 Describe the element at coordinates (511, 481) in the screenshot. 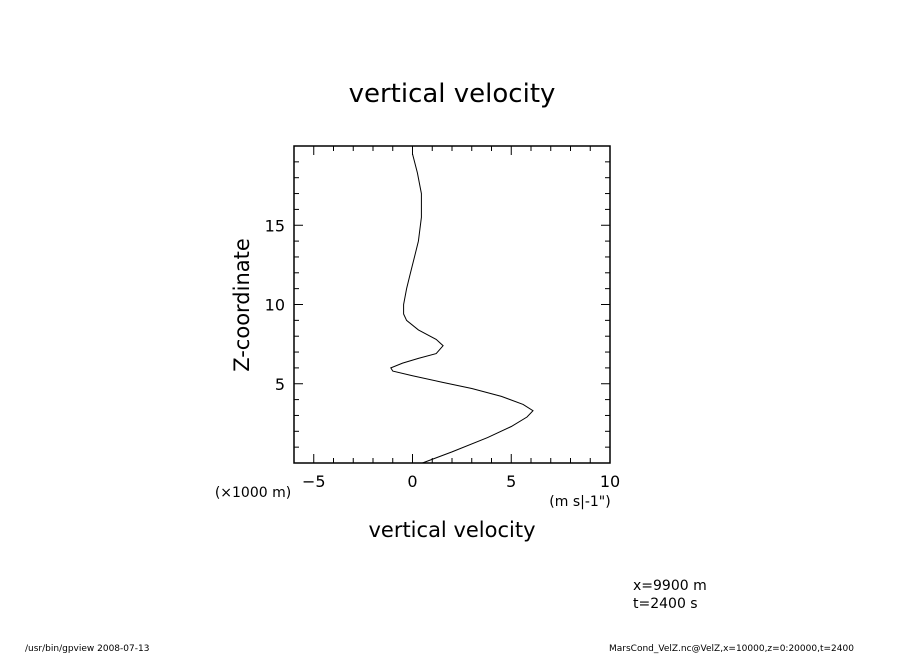

I see `x-tick-label: 5` at that location.